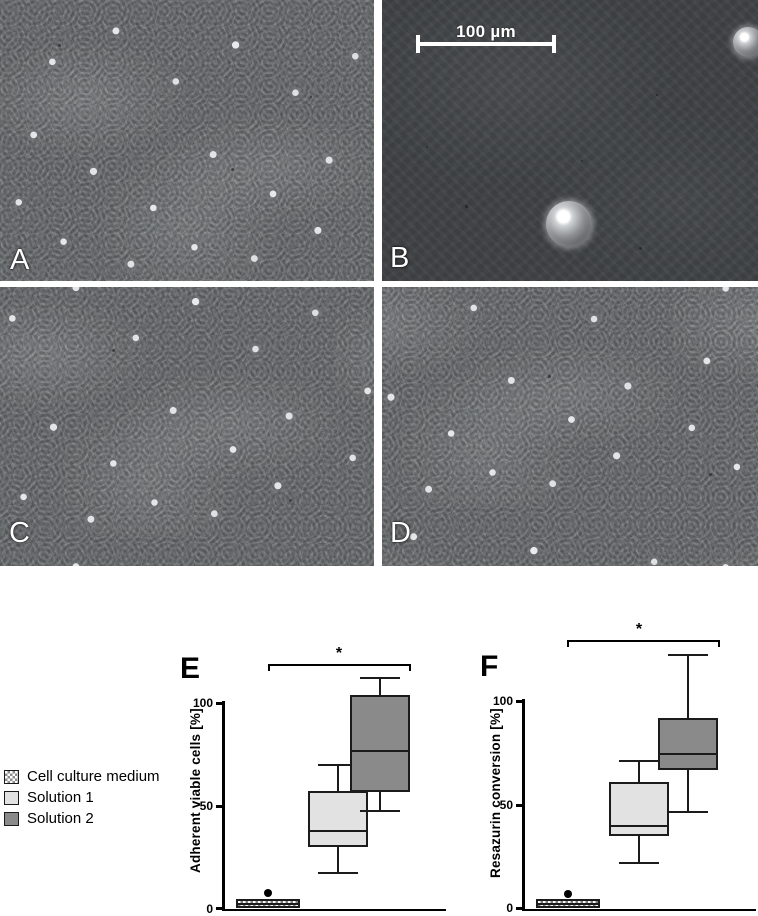 This screenshot has height=916, width=758. Describe the element at coordinates (11, 818) in the screenshot. I see `legend-swatch-dark-icon` at that location.